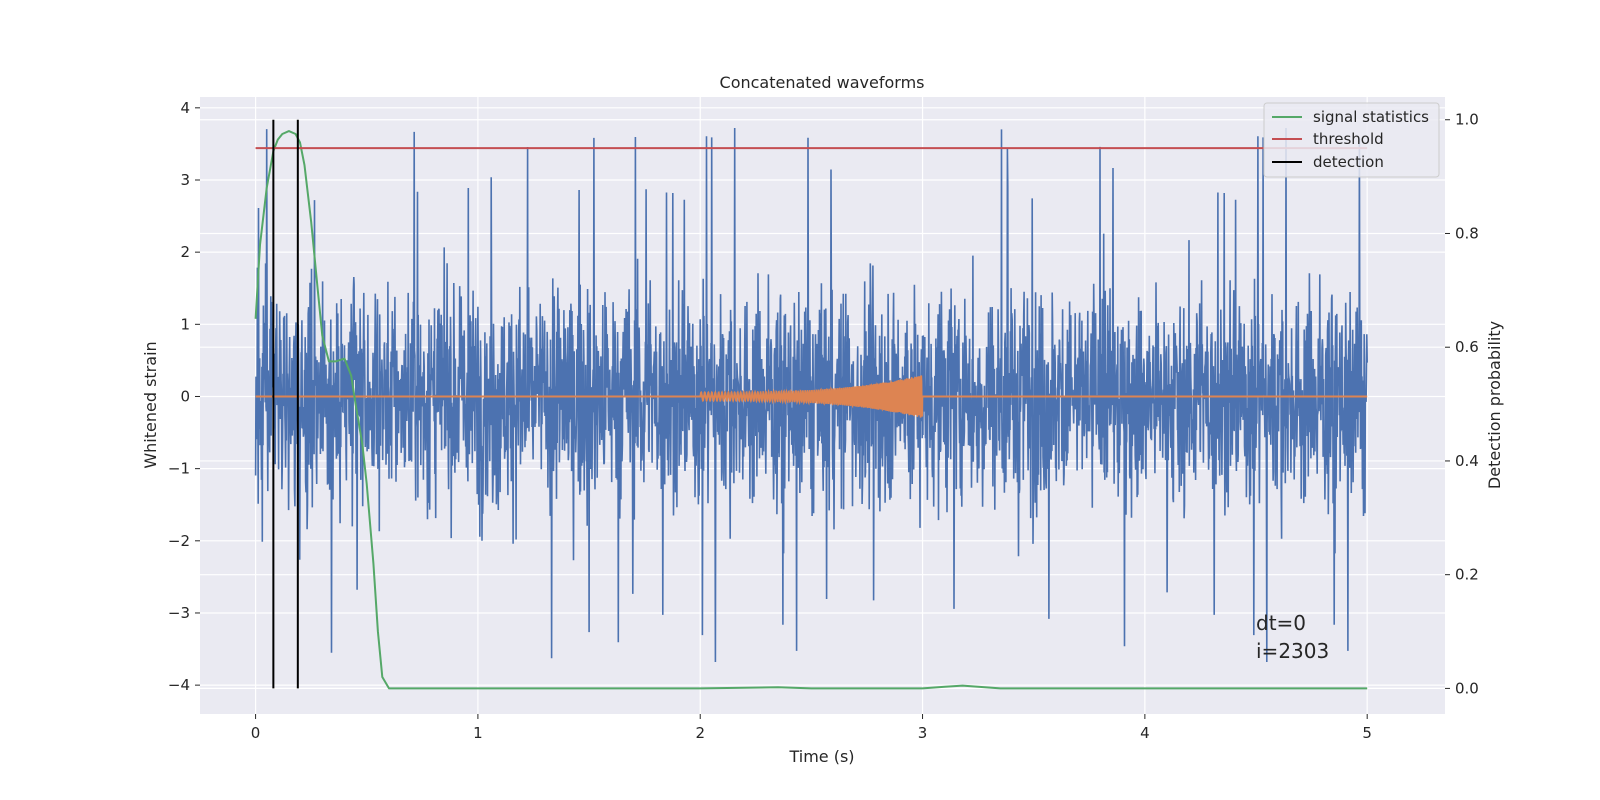 The height and width of the screenshot is (800, 1600). I want to click on y-right-tick-label: 0.4, so click(1467, 461).